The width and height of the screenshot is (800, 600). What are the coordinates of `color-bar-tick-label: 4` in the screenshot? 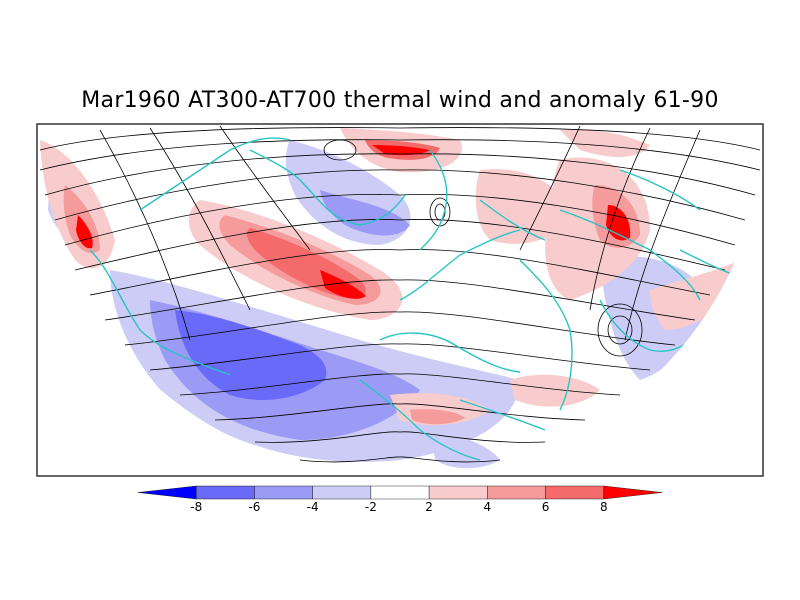 It's located at (487, 507).